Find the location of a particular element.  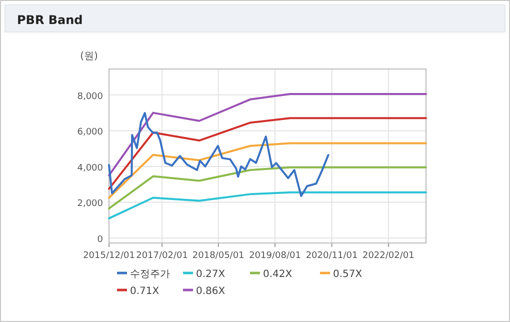

y-tick-label: 6,000 is located at coordinates (90, 133).